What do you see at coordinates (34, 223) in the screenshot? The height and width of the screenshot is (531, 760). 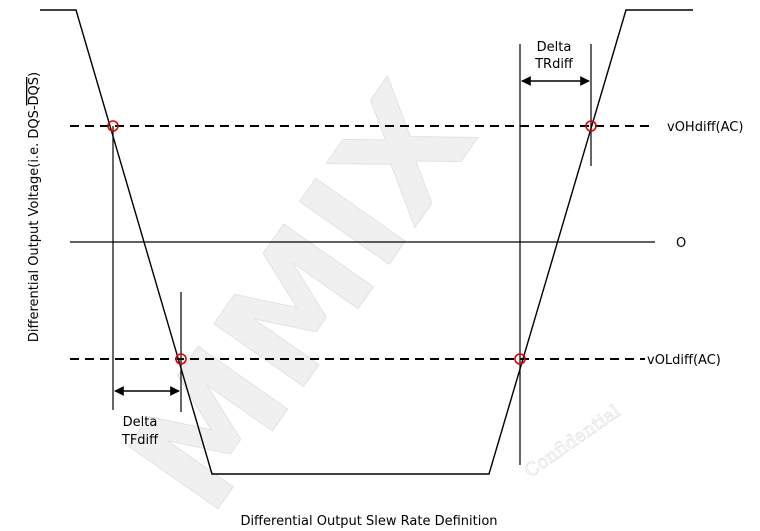 I see `y-axis-label-prefix: Differential Output Voltage(i.e. DQS-` at bounding box center [34, 223].